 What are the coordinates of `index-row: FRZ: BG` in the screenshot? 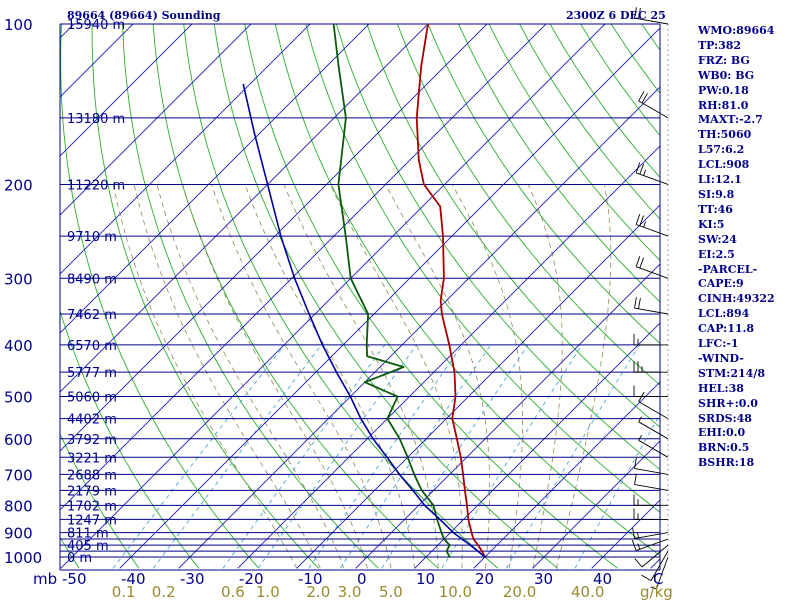 It's located at (724, 60).